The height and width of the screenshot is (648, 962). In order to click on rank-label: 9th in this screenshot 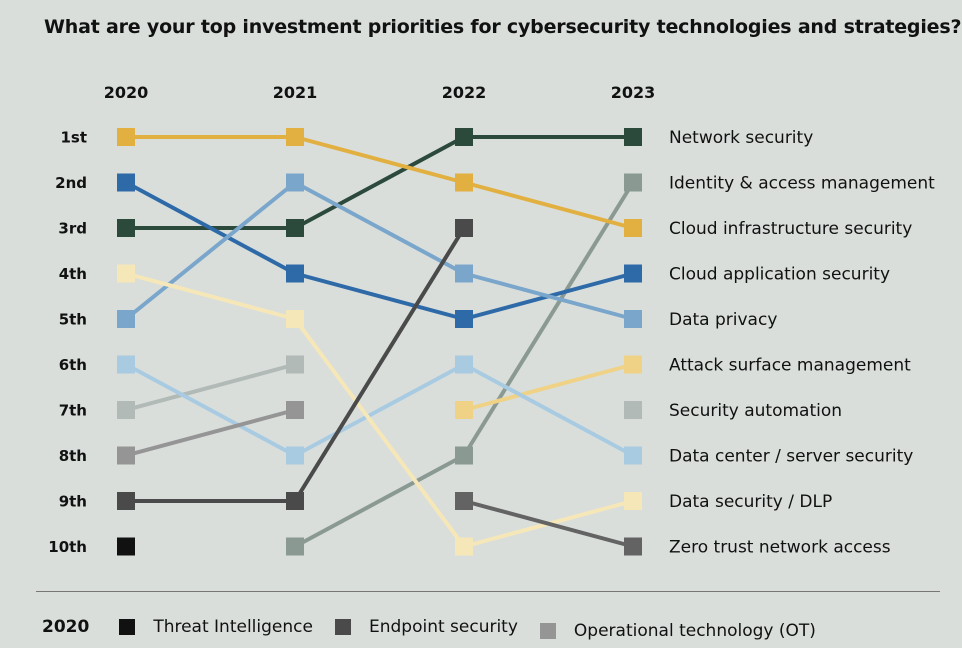, I will do `click(73, 502)`.